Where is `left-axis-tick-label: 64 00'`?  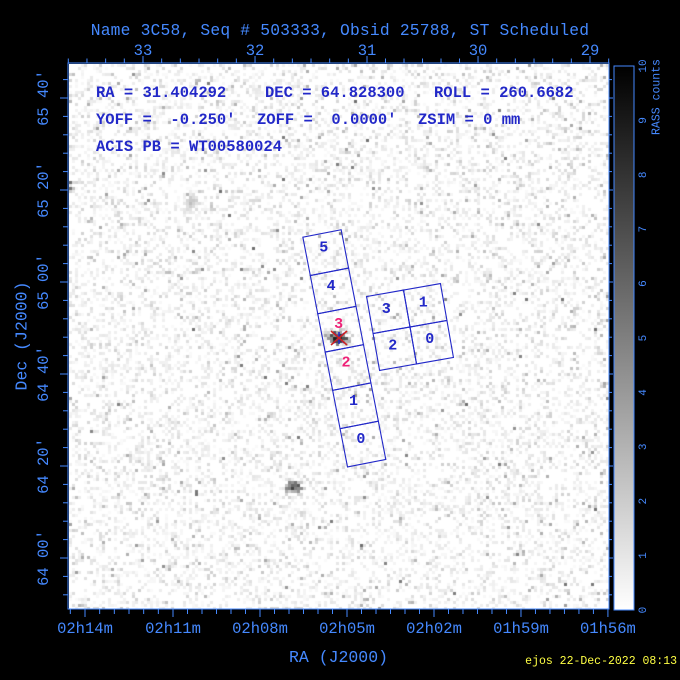
left-axis-tick-label: 64 00' is located at coordinates (44, 558).